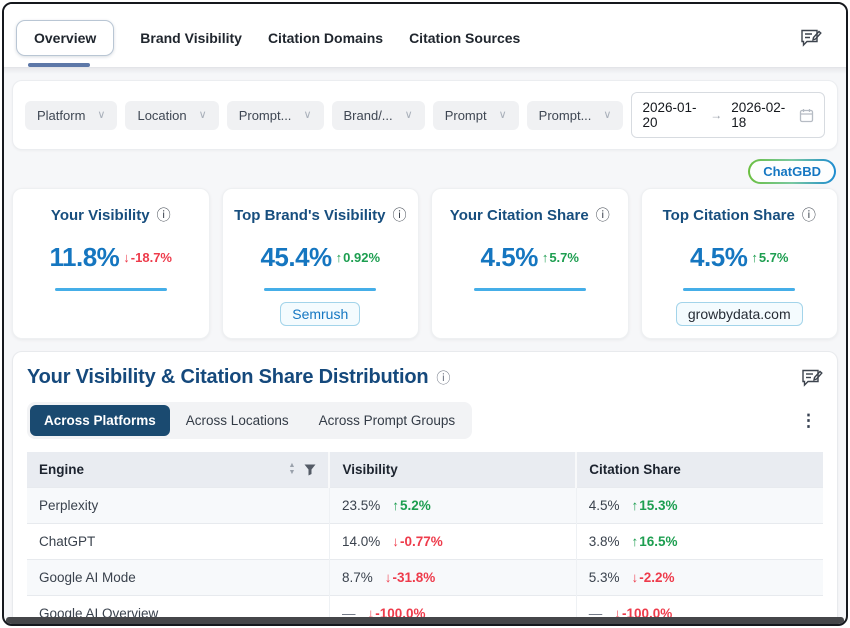 The height and width of the screenshot is (628, 850). I want to click on tab-across-prompt-groups: Across Prompt Groups, so click(387, 420).